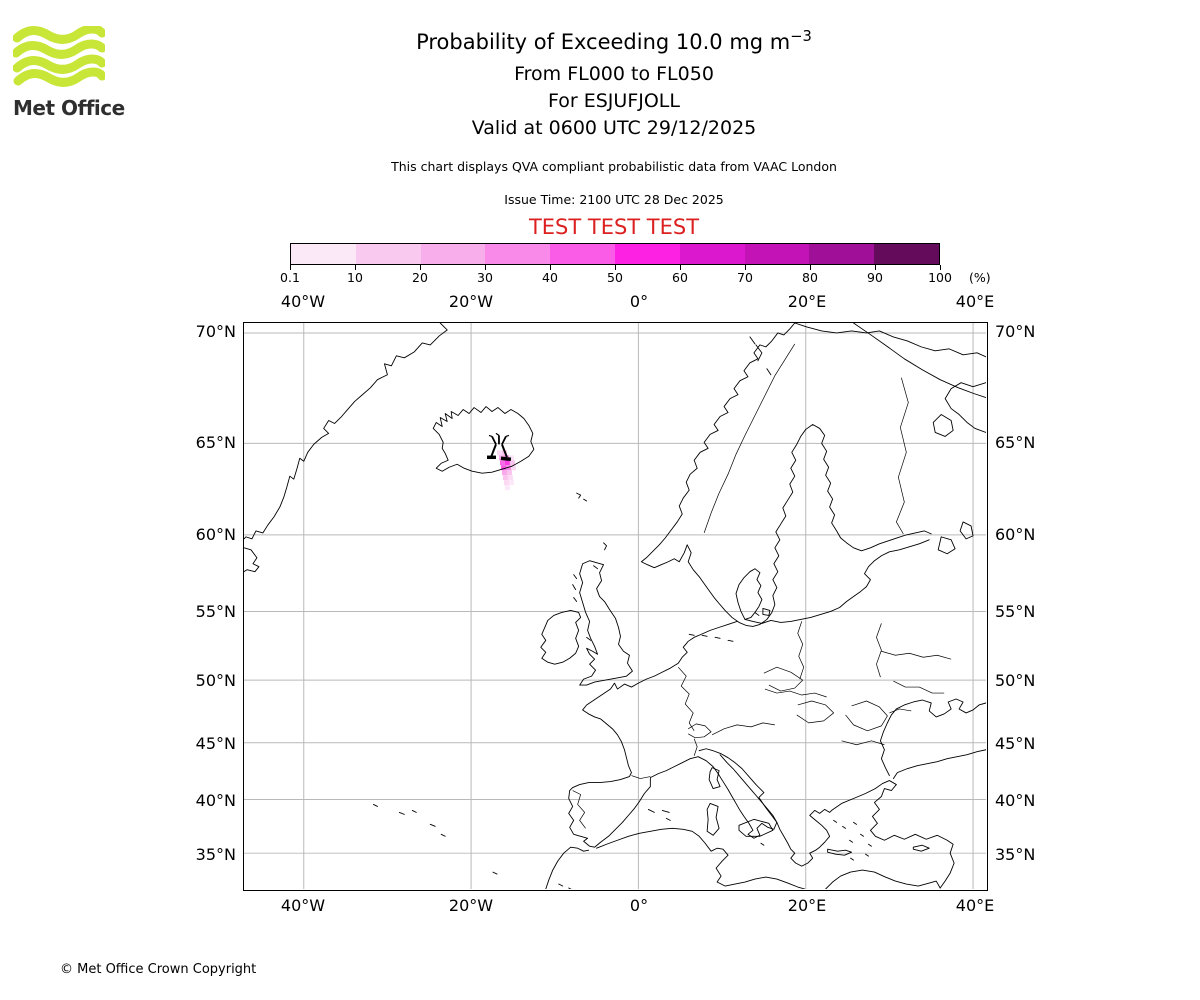 This screenshot has width=1200, height=1000. I want to click on probability-colorbar, so click(615, 254).